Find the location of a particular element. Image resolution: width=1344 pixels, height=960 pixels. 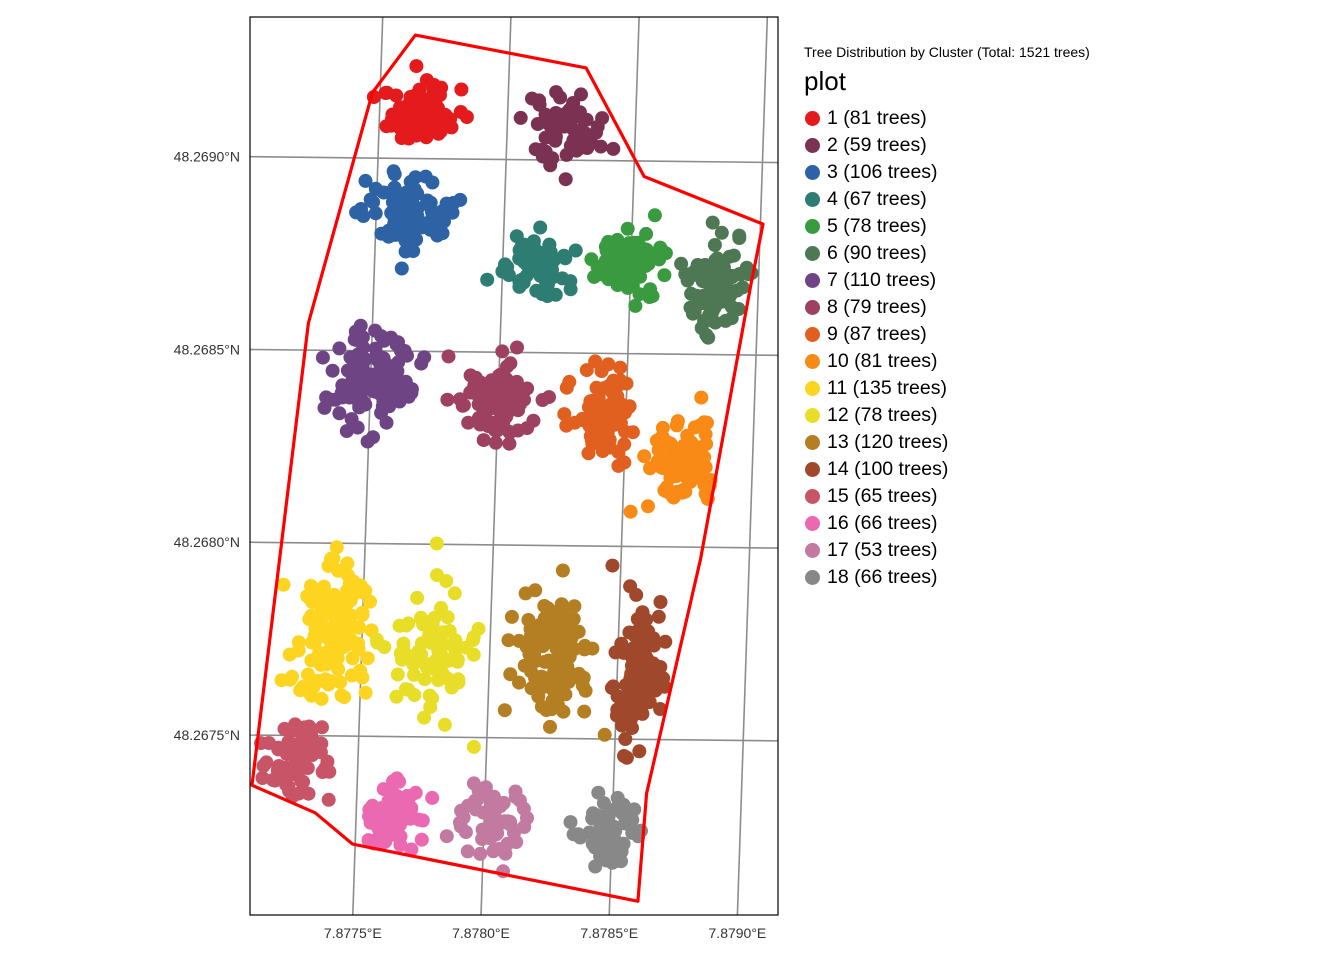

legend-label: 5 (78 trees) is located at coordinates (877, 226).